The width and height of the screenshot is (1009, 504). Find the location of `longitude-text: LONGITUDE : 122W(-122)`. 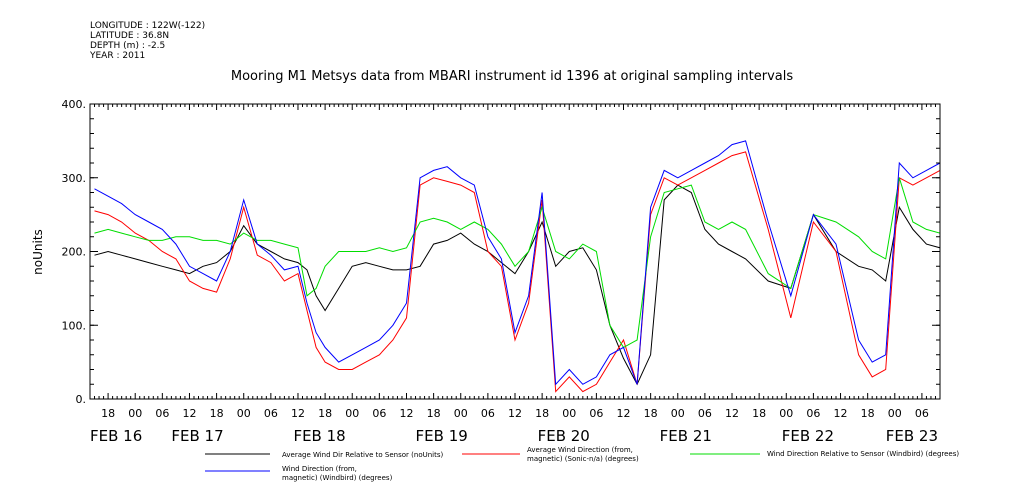

longitude-text: LONGITUDE : 122W(-122) is located at coordinates (148, 26).